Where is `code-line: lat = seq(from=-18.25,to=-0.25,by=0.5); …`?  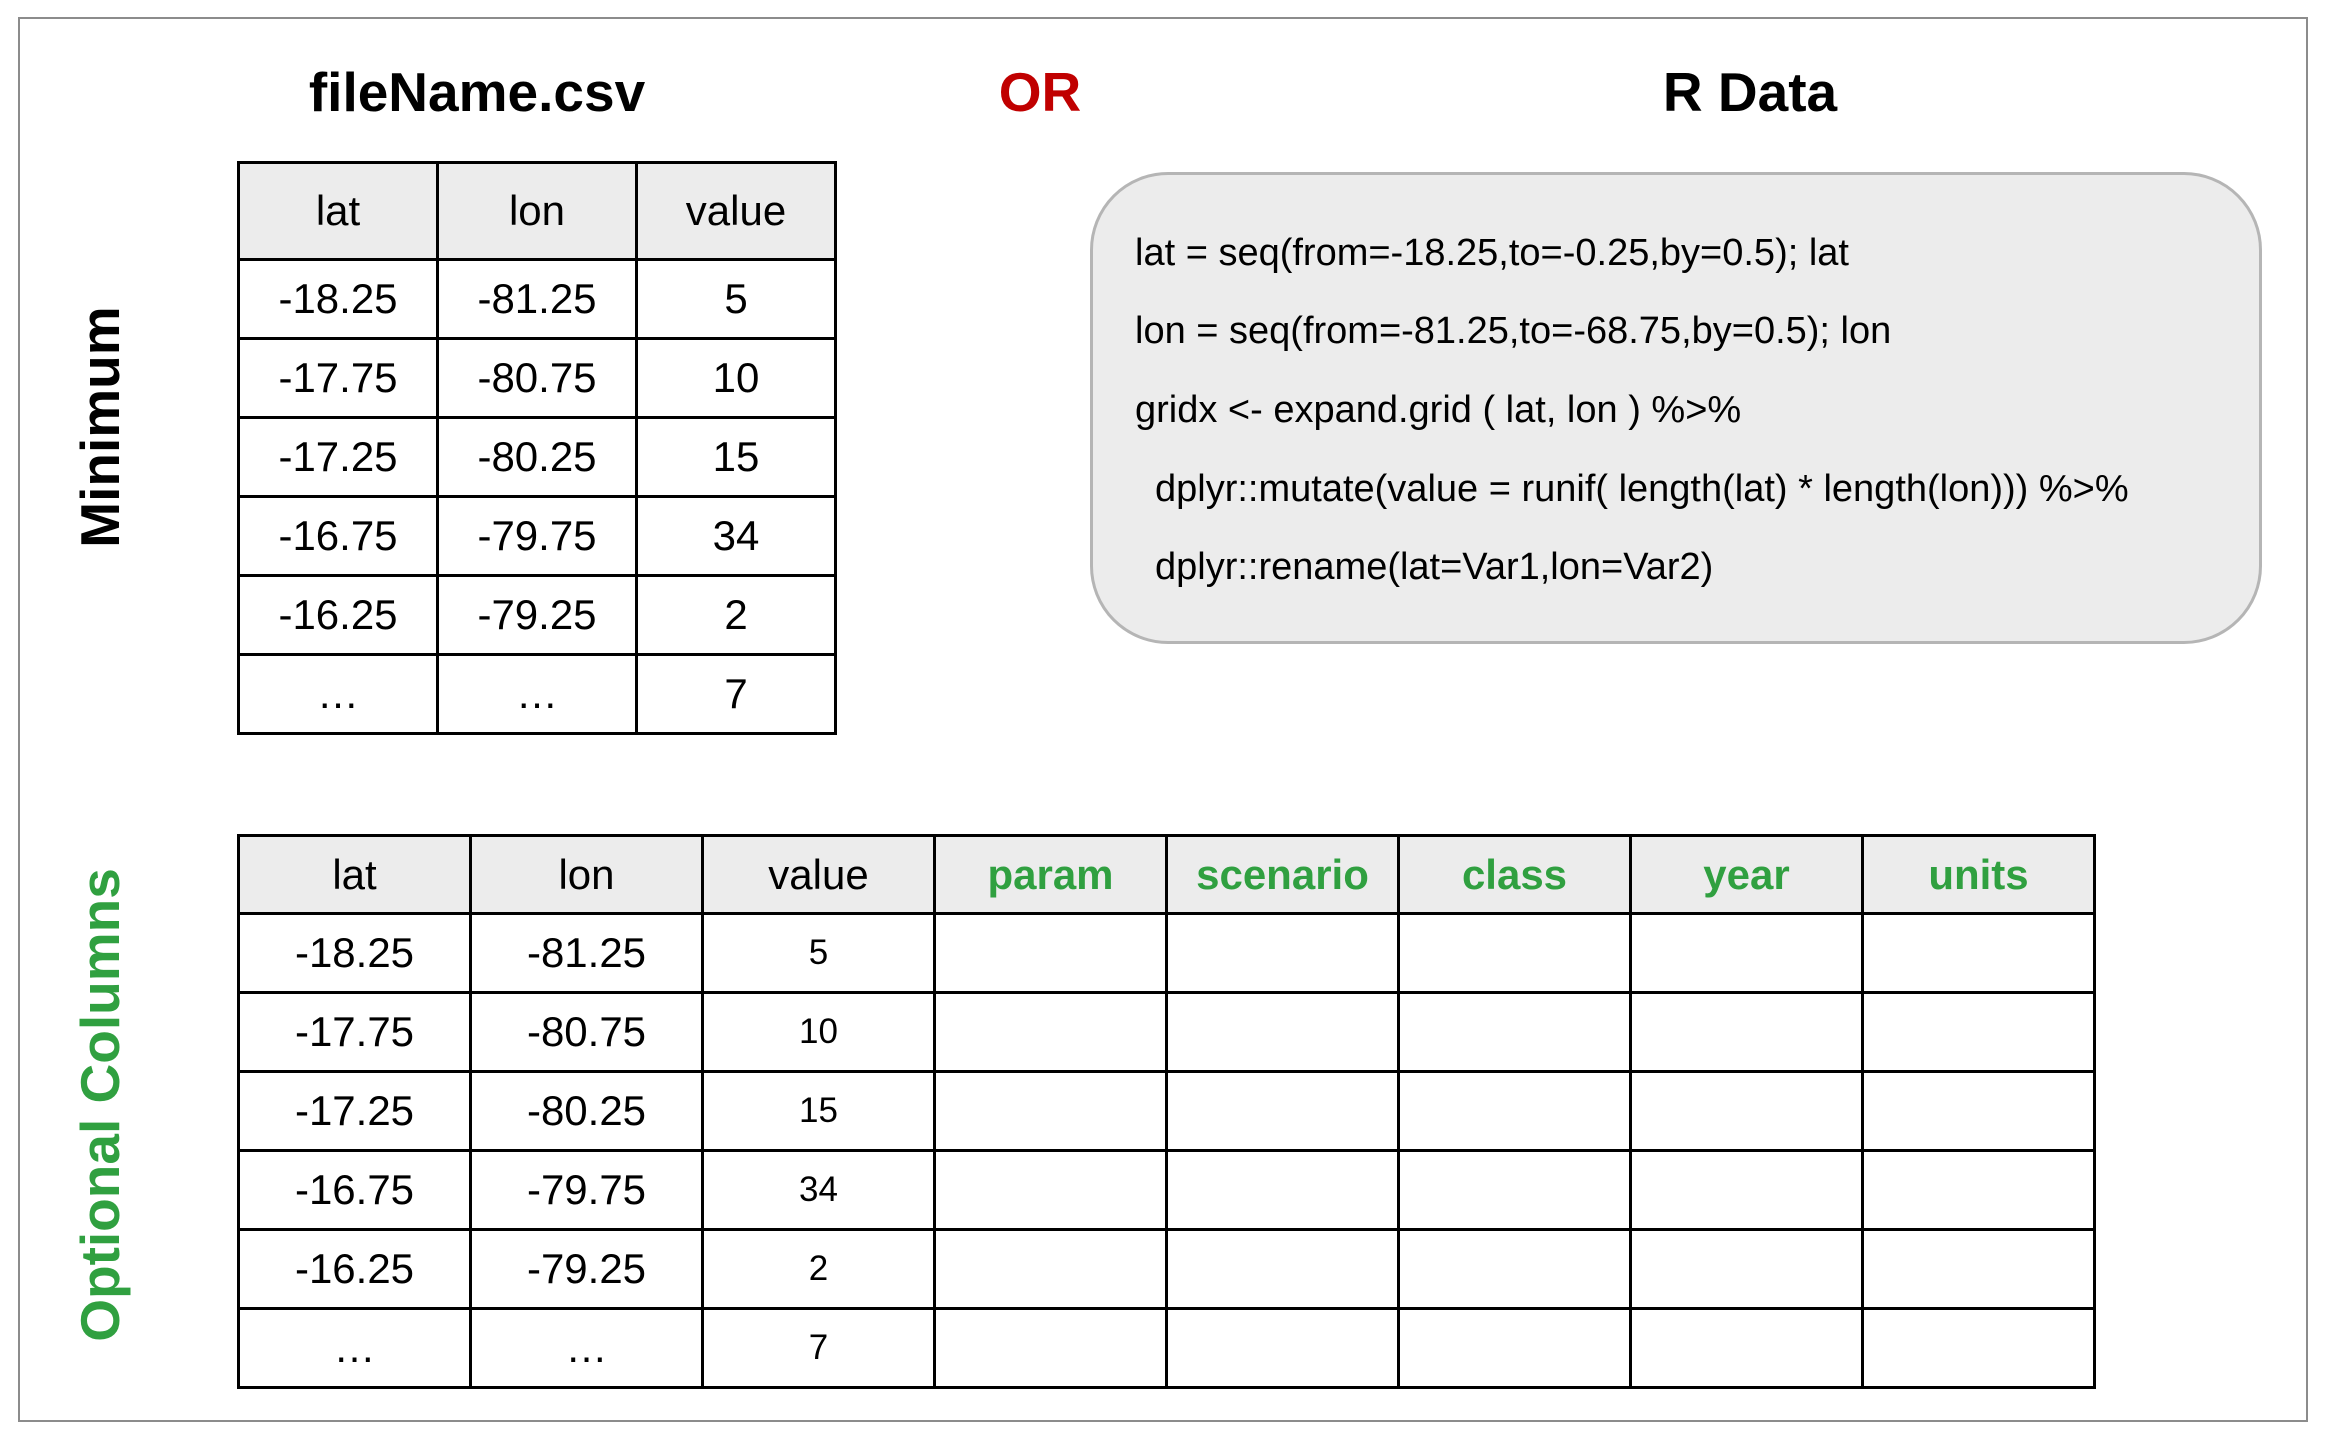 code-line: lat = seq(from=-18.25,to=-0.25,by=0.5); … is located at coordinates (1492, 253).